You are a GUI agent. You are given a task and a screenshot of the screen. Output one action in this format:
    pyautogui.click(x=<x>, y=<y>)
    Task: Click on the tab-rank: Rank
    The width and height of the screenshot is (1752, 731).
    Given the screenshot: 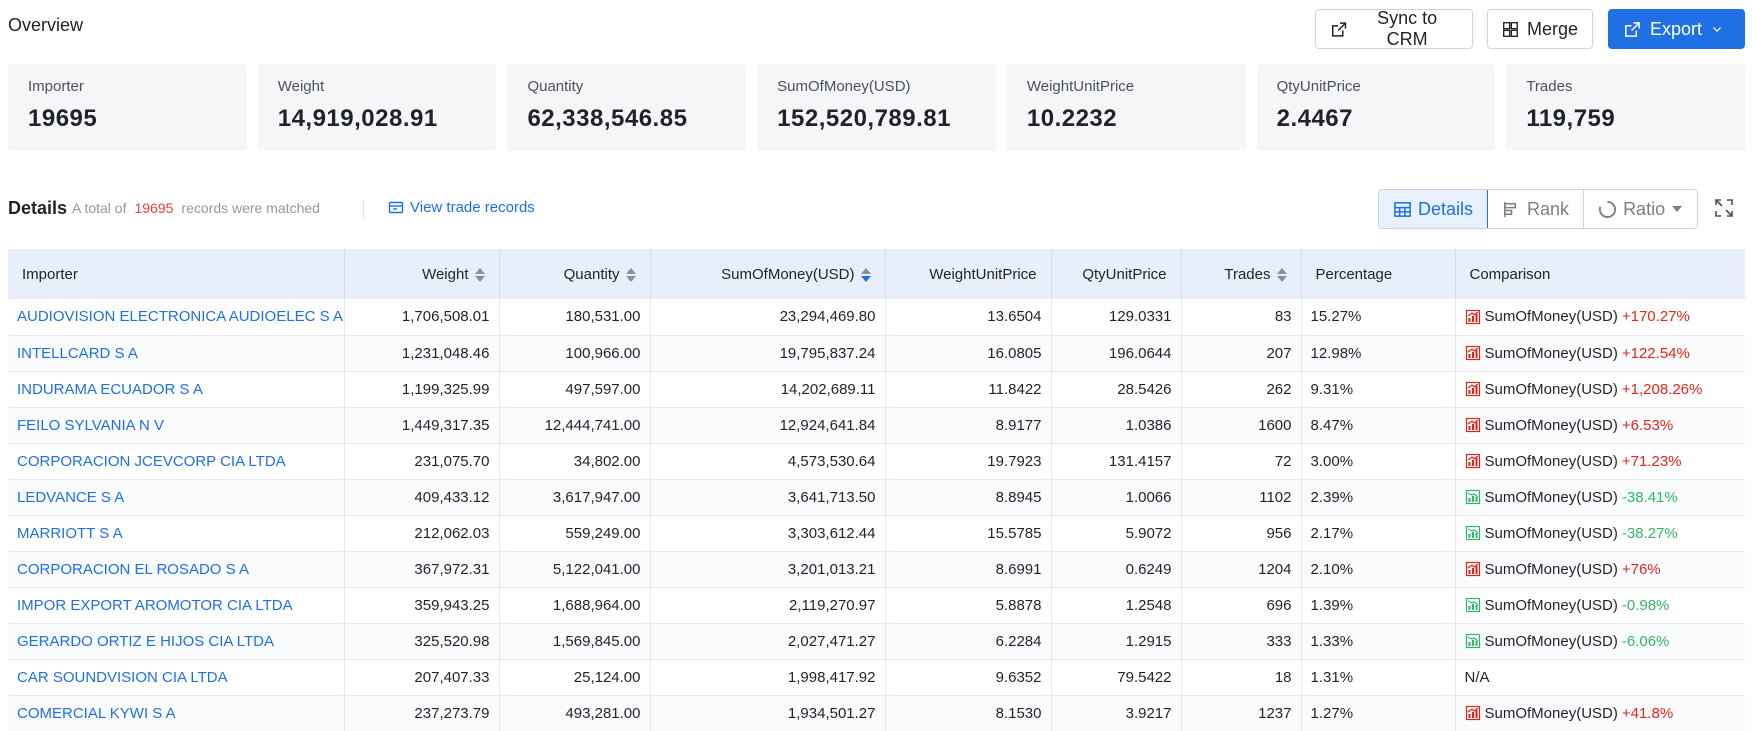 What is the action you would take?
    pyautogui.click(x=1536, y=209)
    